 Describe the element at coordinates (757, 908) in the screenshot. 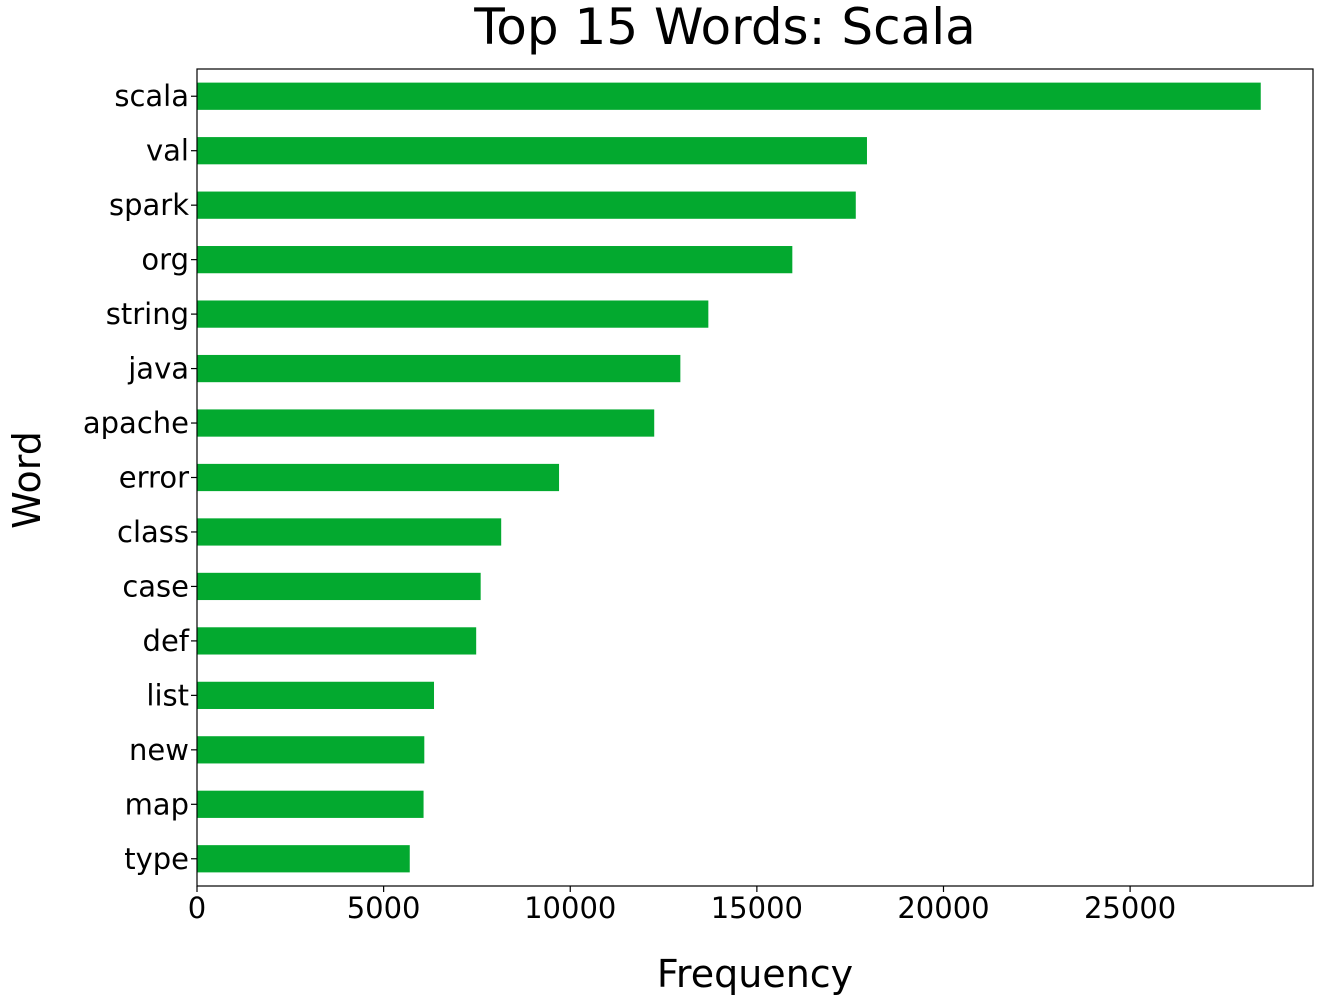

I see `x-tick-label: 15000` at that location.